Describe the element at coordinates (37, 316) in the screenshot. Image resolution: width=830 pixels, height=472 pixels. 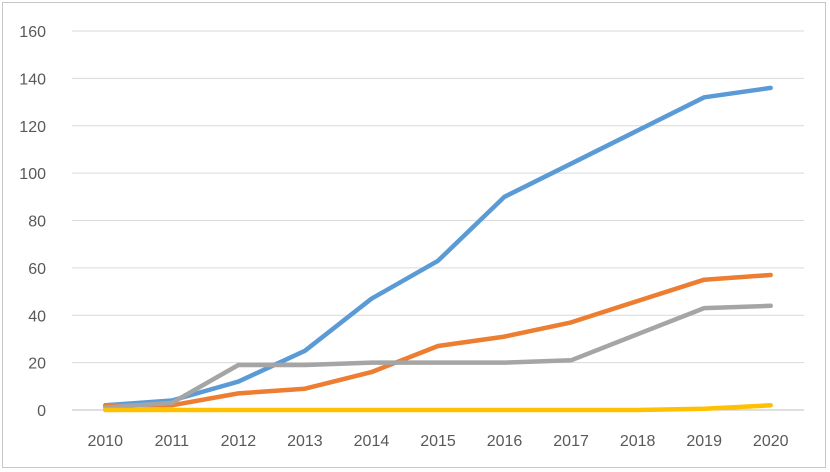
I see `y-tick-label: 40` at that location.